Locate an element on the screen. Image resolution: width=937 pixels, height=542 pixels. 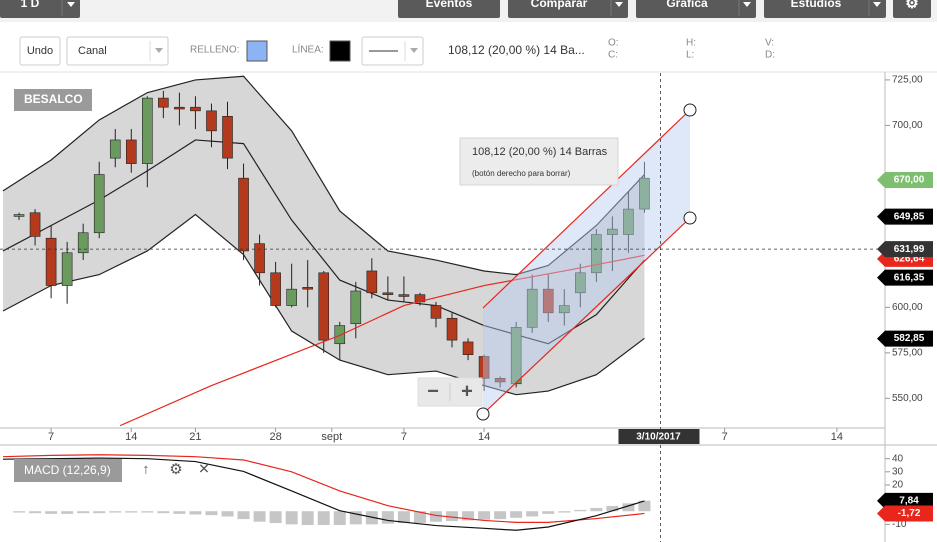
signal-line is located at coordinates (323, 488).